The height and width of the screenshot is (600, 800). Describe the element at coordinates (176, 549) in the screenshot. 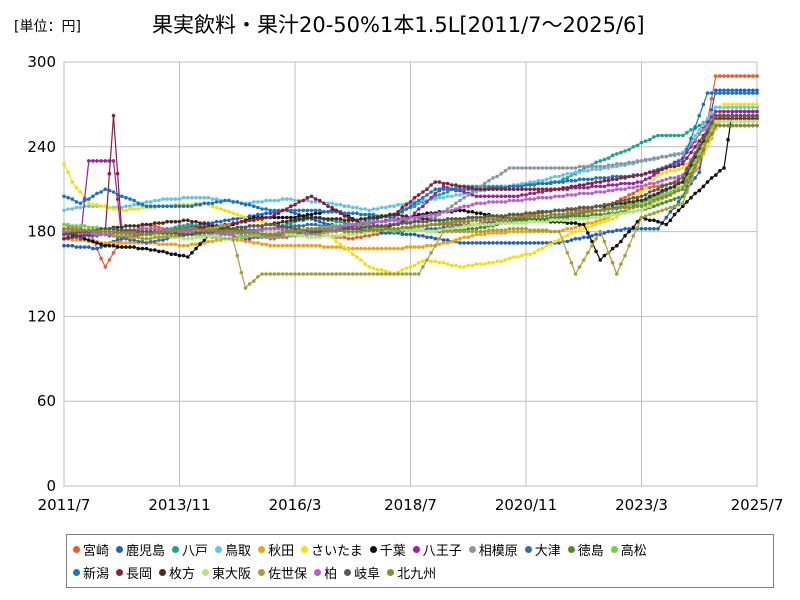

I see `legend-marker` at that location.